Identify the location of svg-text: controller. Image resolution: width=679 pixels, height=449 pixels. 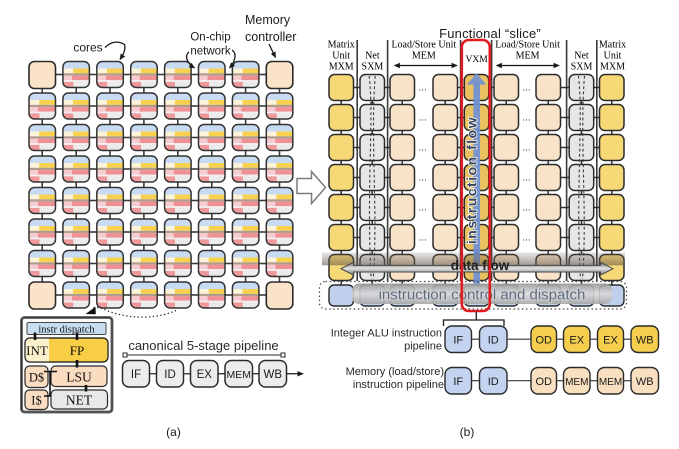
(270, 37).